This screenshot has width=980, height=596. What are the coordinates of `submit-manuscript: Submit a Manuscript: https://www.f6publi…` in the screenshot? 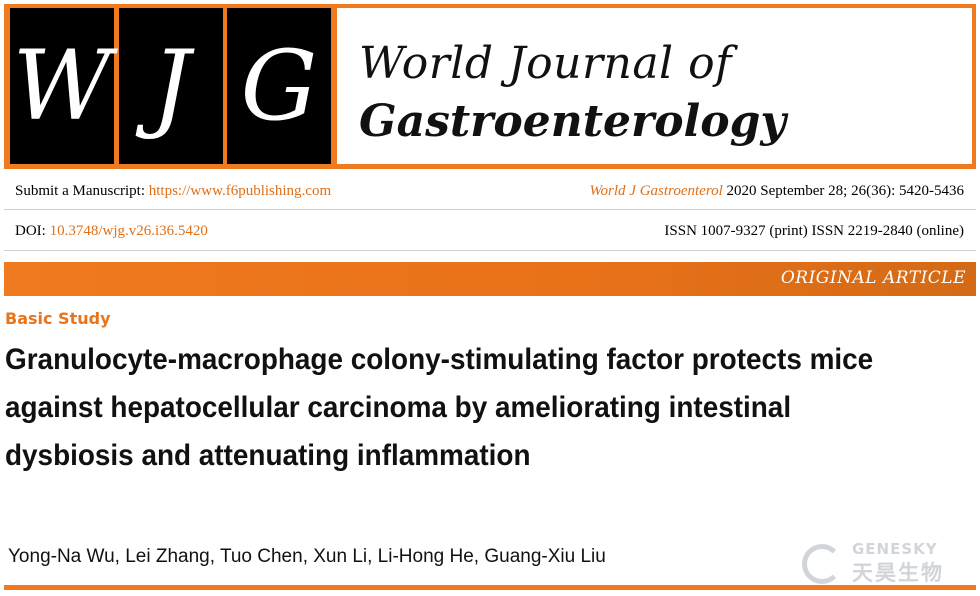 It's located at (173, 191).